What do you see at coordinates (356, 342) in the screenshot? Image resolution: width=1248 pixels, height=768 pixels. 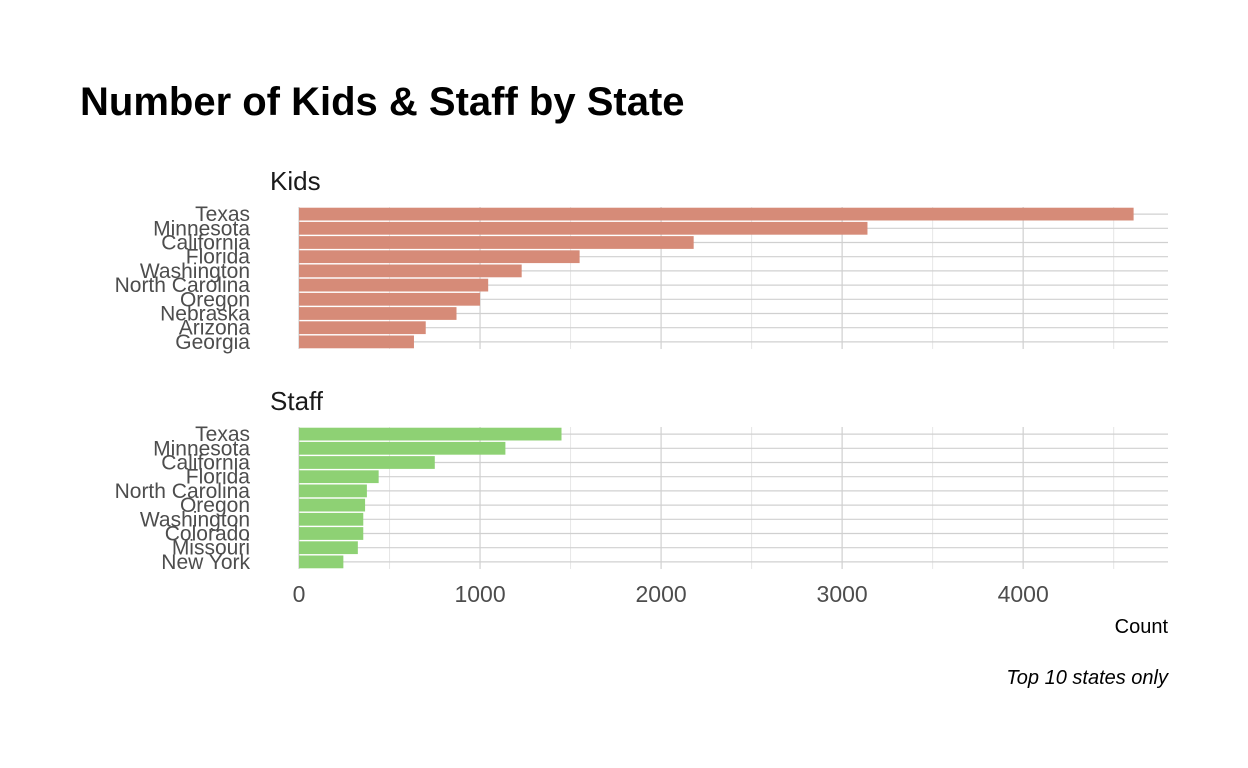 I see `bar-georgia` at bounding box center [356, 342].